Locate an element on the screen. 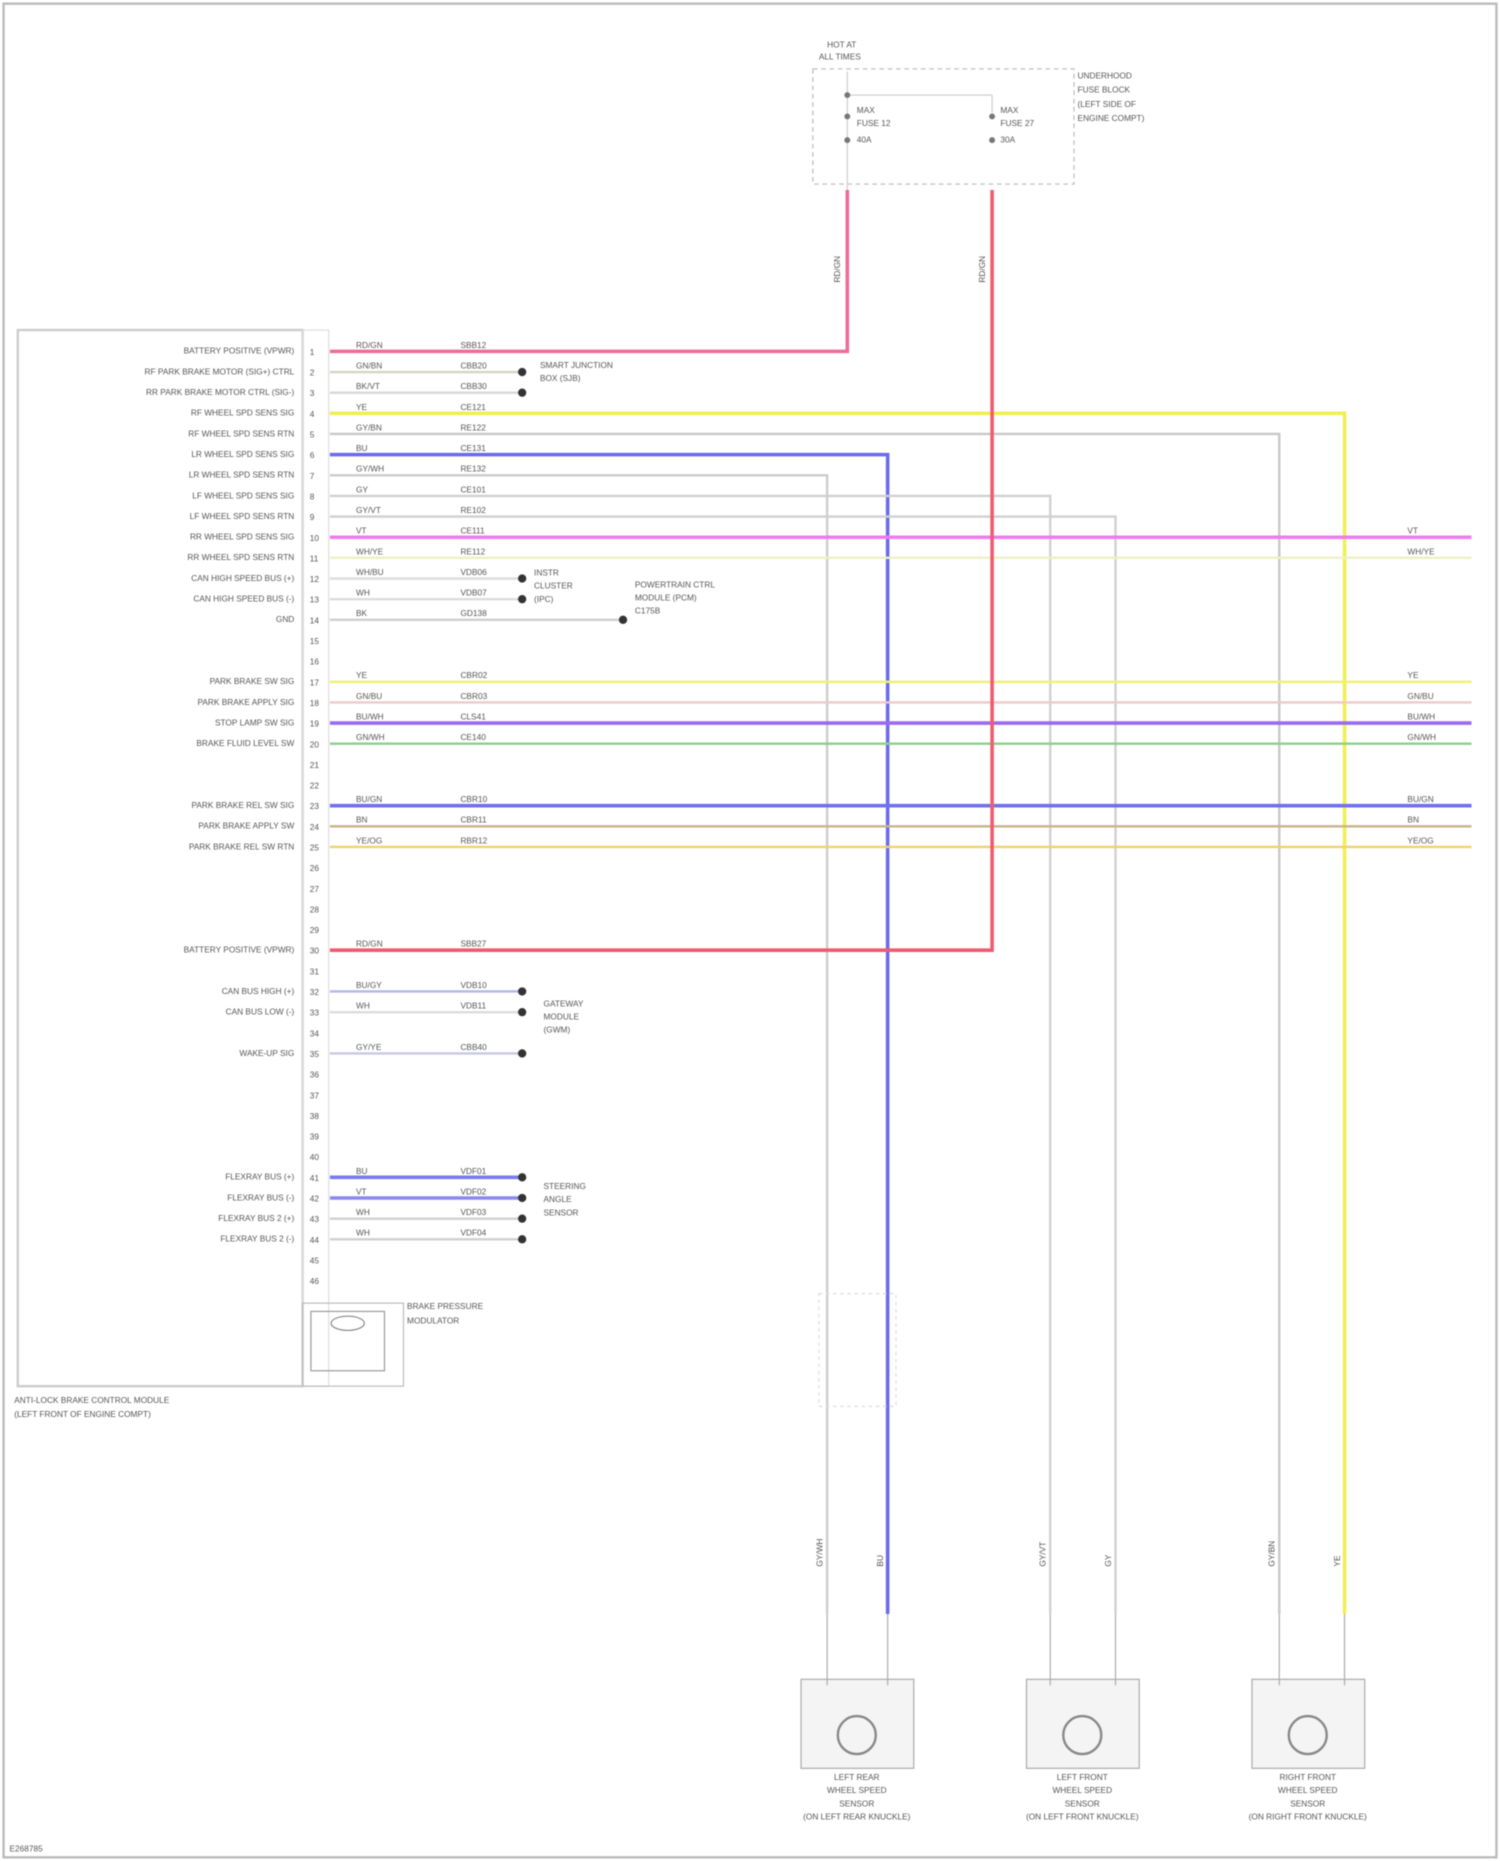 The height and width of the screenshot is (1861, 1500). fuse-right-text: FUSE 27 is located at coordinates (1017, 123).